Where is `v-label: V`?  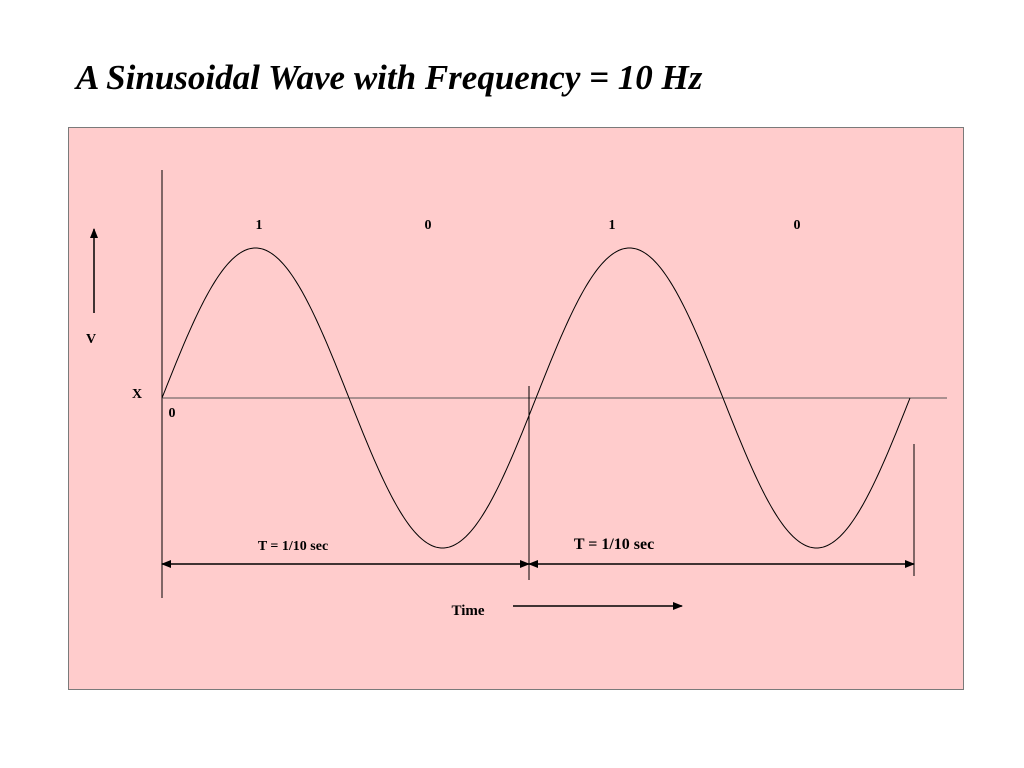 v-label: V is located at coordinates (91, 339).